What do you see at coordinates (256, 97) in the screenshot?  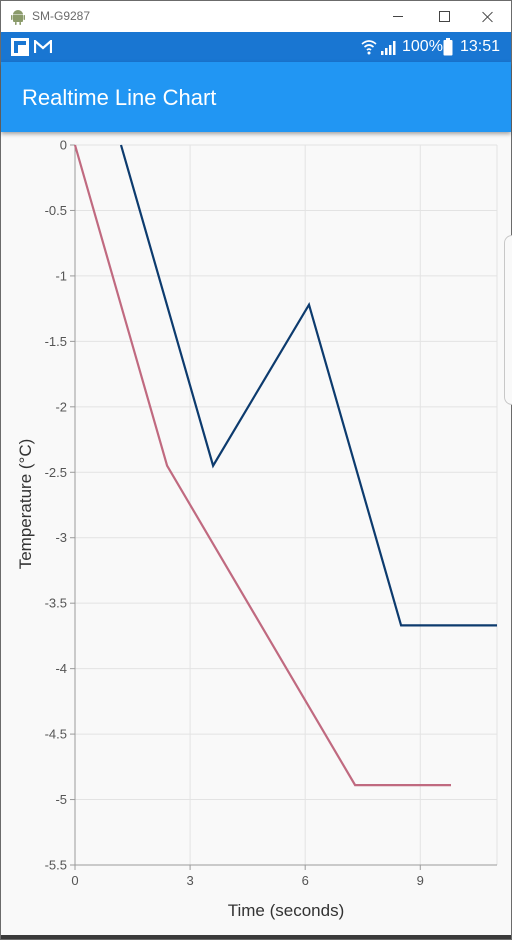 I see `app-bar: Realtime Line Chart` at bounding box center [256, 97].